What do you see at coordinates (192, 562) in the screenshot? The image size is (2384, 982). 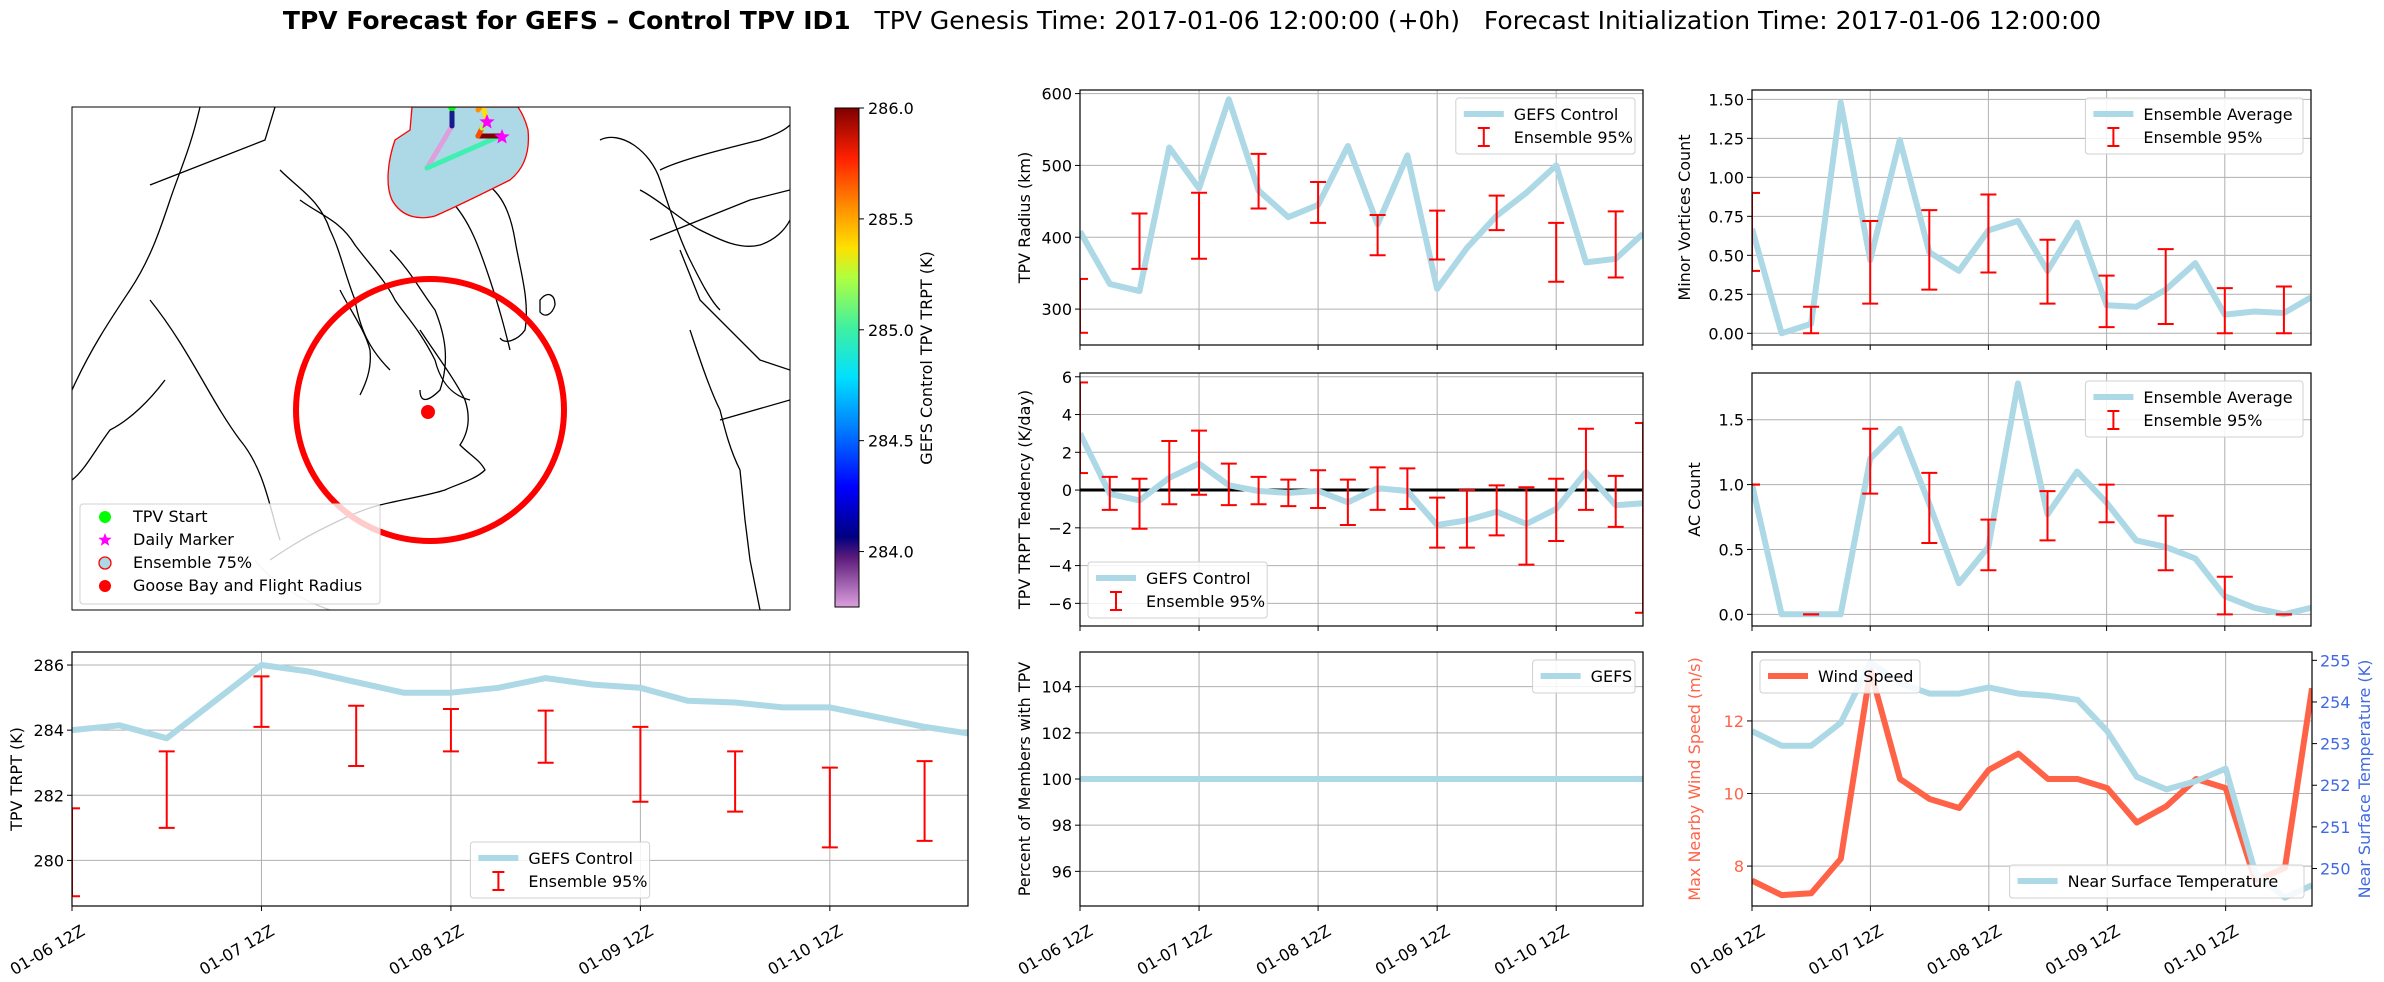 I see `legend-ensemble-75-label: Ensemble 75%` at bounding box center [192, 562].